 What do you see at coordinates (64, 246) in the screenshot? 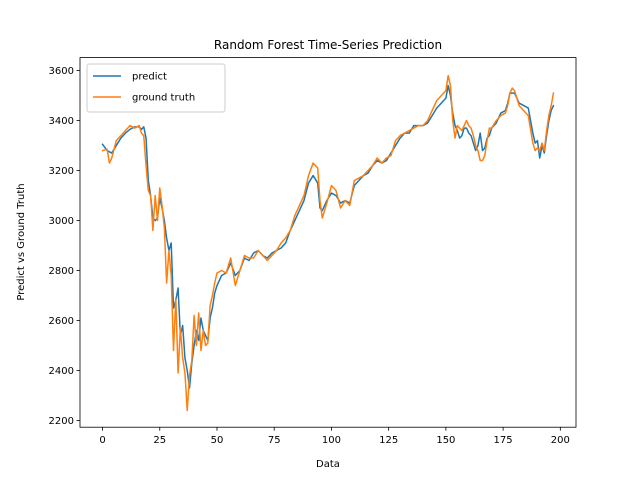
I see `y-axis: 2200 2400 2600 2800 3000 3200 3400 3600` at bounding box center [64, 246].